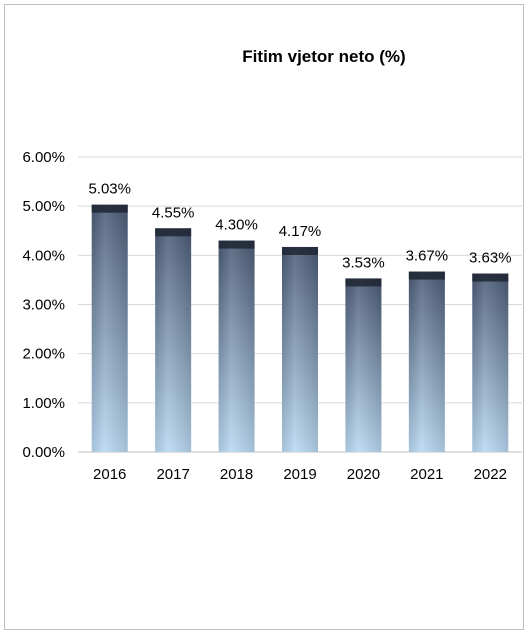 This screenshot has height=634, width=528. I want to click on y-tick-label: 1.00%, so click(43, 403).